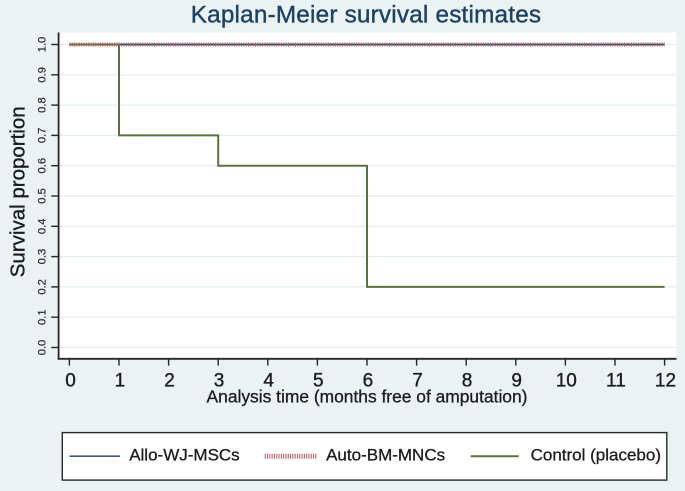  What do you see at coordinates (665, 380) in the screenshot?
I see `svg-text: 12` at bounding box center [665, 380].